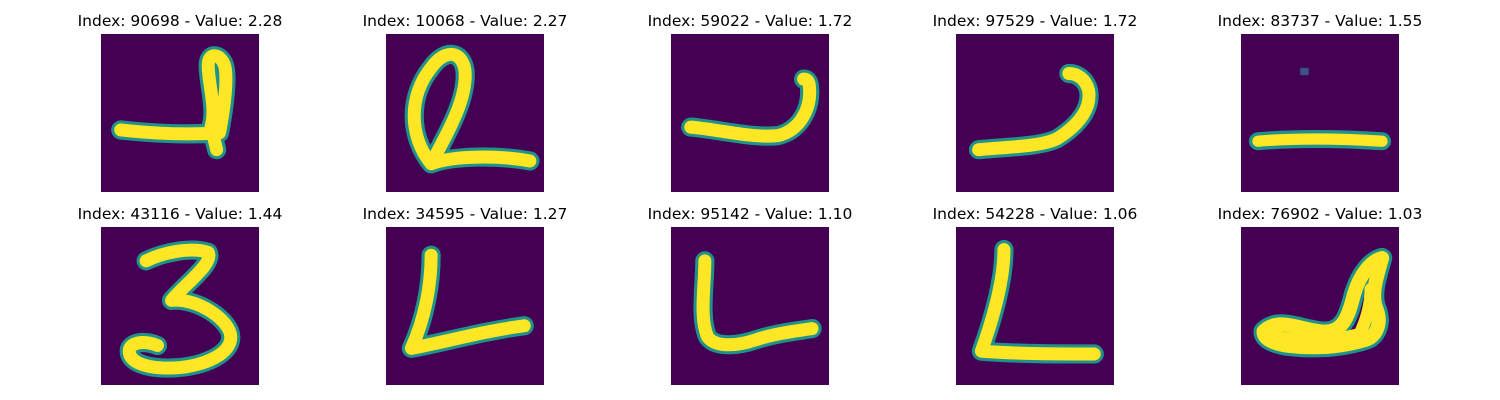 This screenshot has height=400, width=1500. I want to click on panel-title: Index: 34595 - Value: 1.27, so click(465, 214).